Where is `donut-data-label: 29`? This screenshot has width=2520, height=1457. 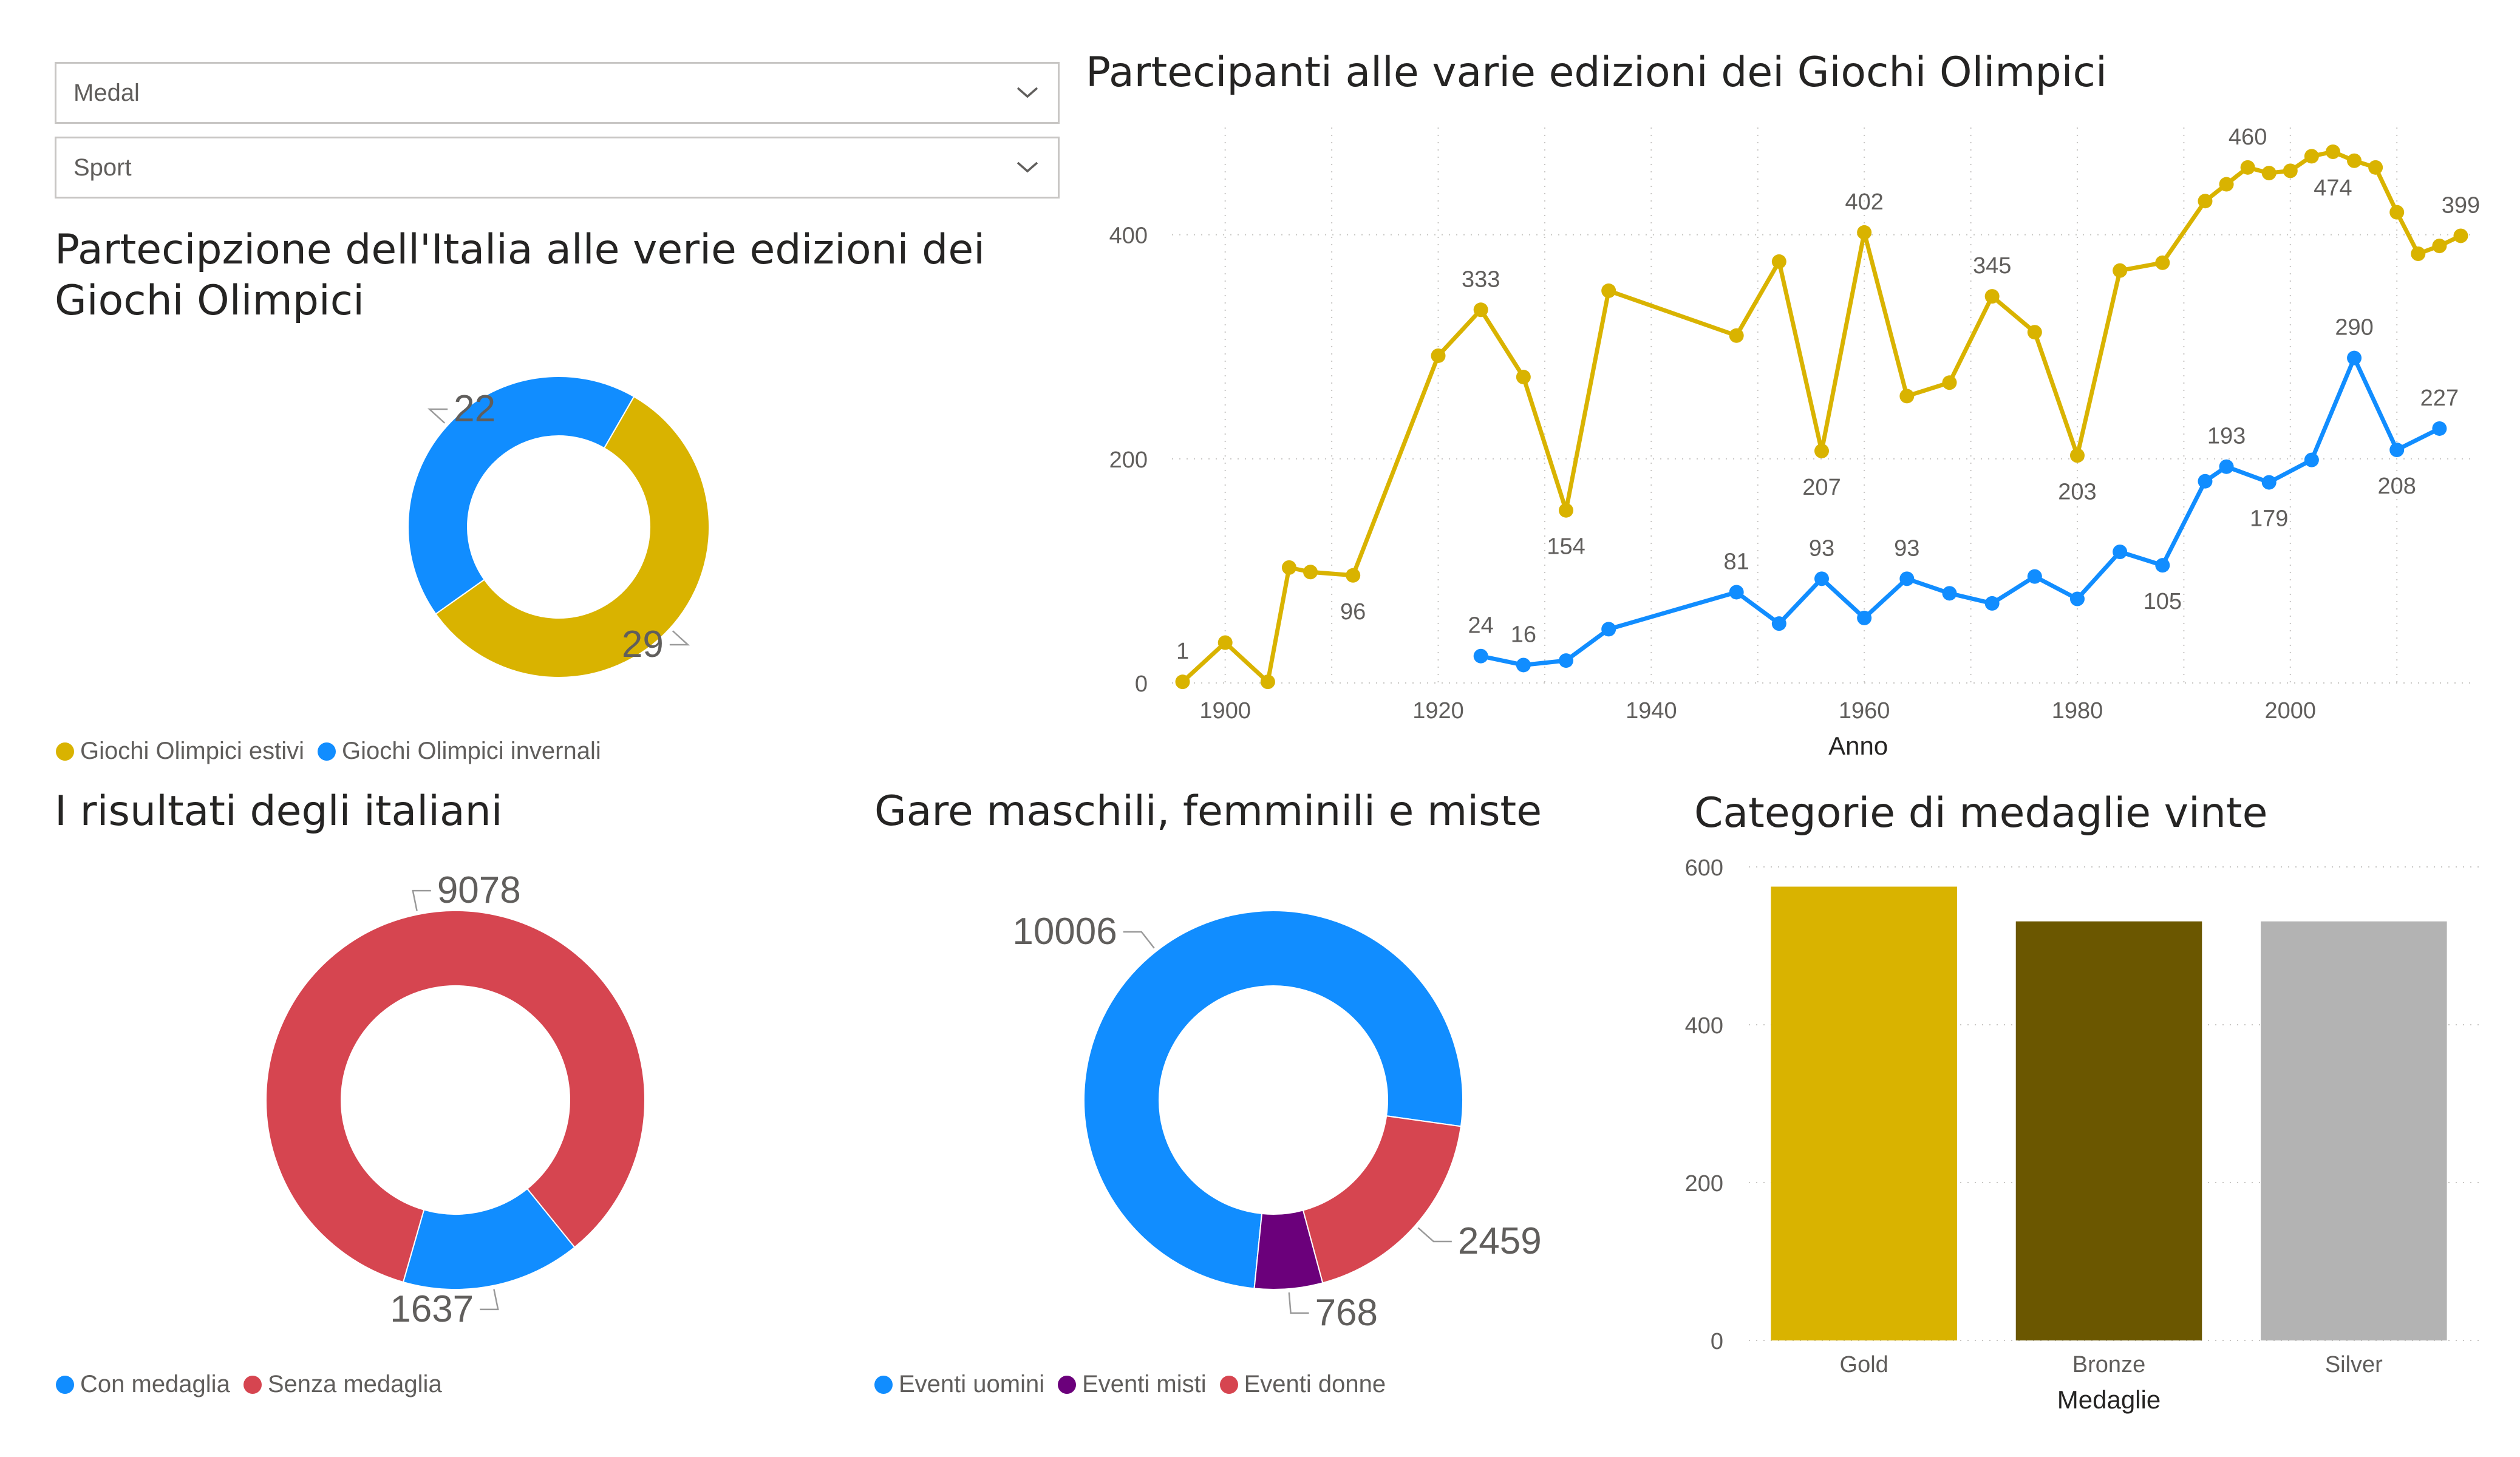 donut-data-label: 29 is located at coordinates (643, 644).